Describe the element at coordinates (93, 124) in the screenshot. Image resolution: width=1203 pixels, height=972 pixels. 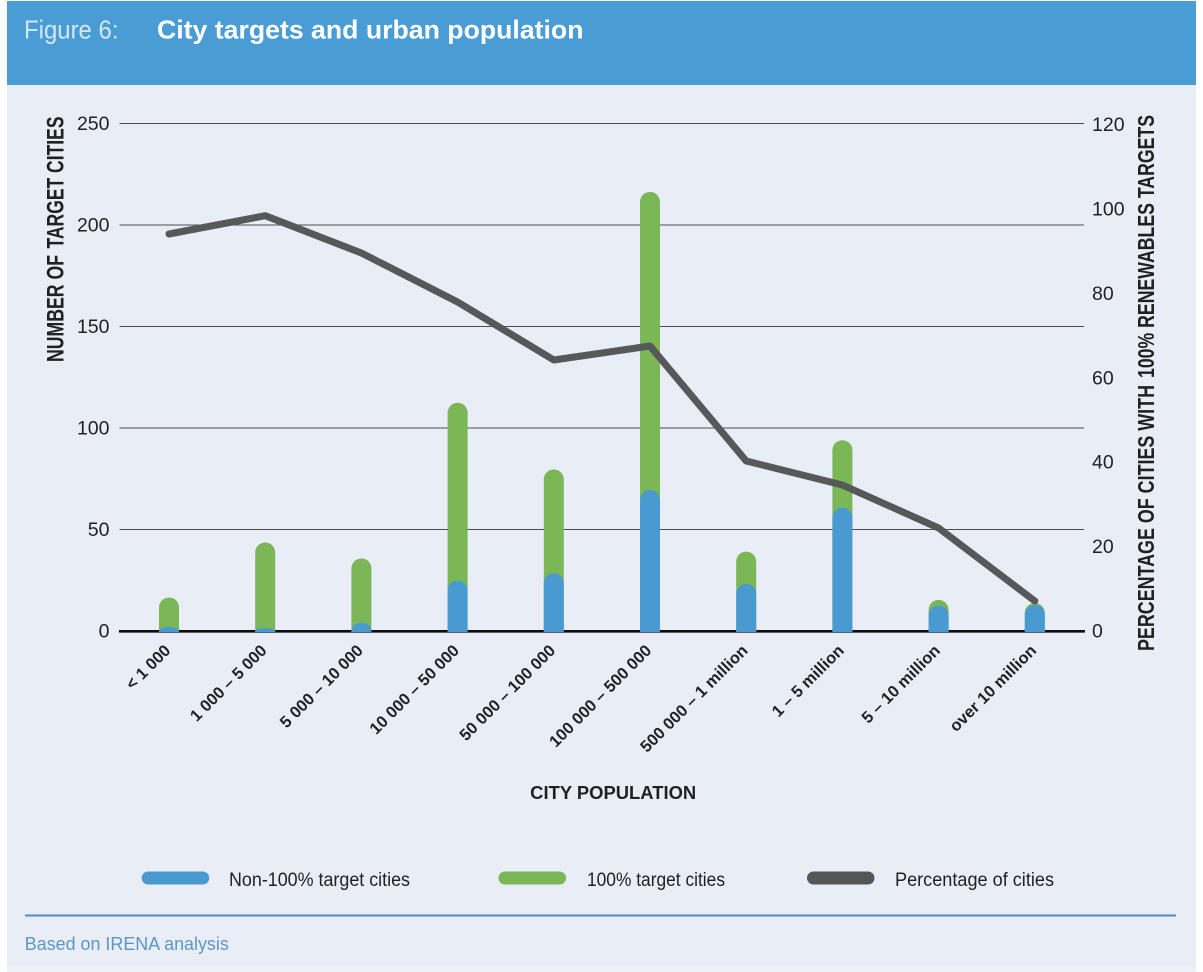
I see `svg-text: 250` at that location.